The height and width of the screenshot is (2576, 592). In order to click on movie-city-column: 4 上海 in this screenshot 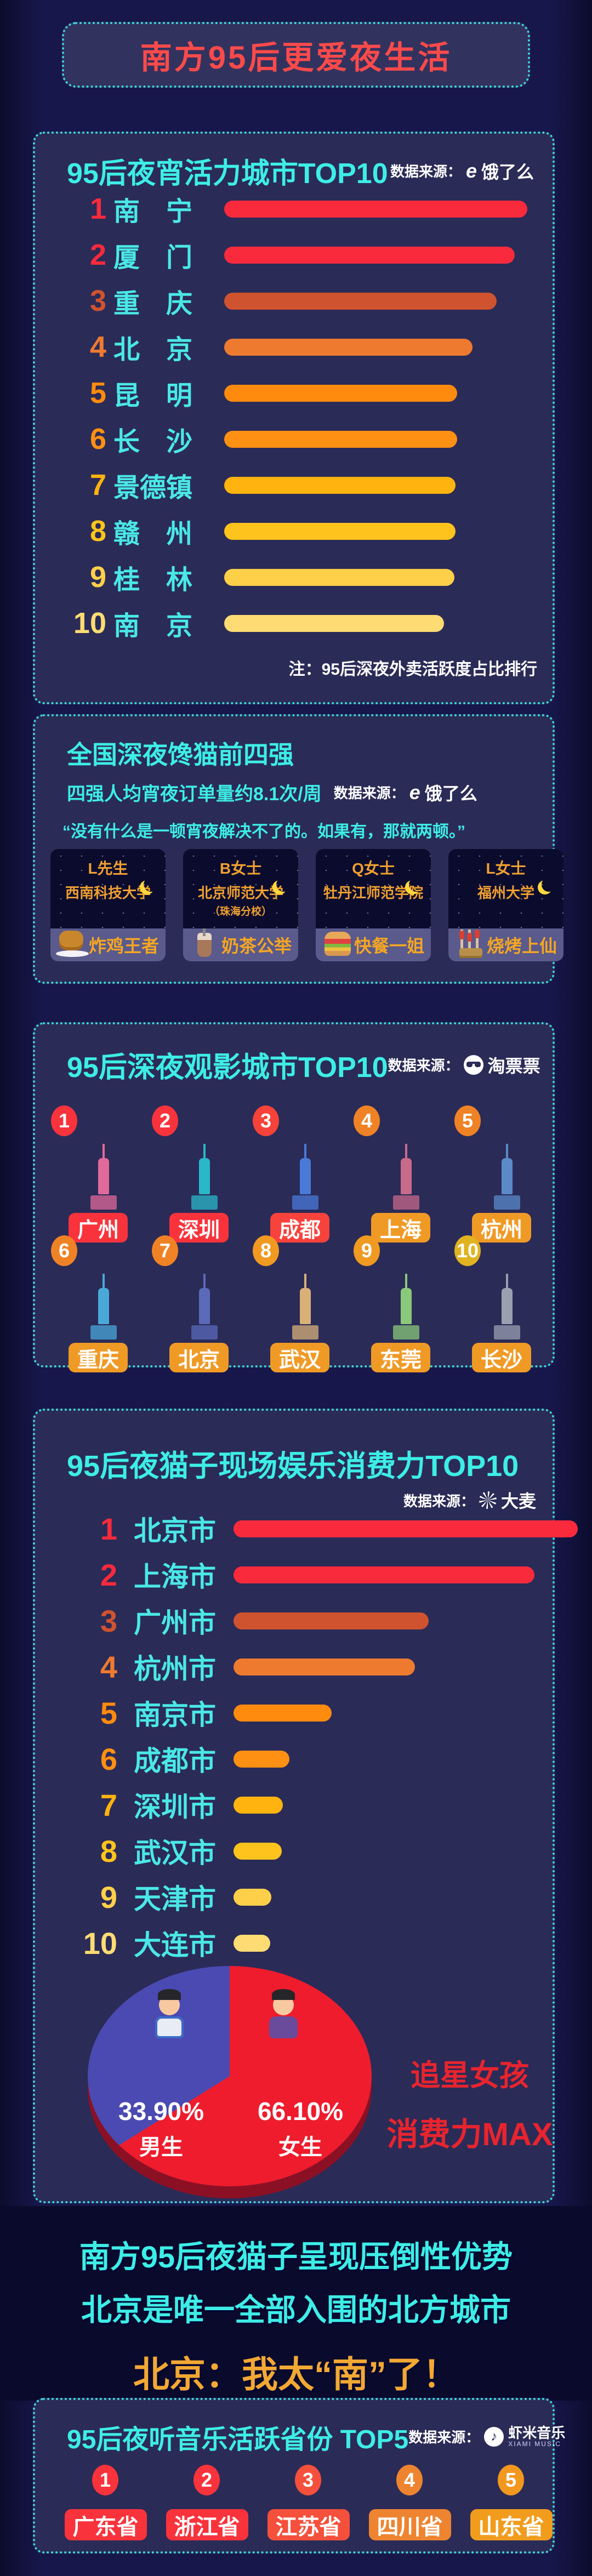, I will do `click(400, 1174)`.